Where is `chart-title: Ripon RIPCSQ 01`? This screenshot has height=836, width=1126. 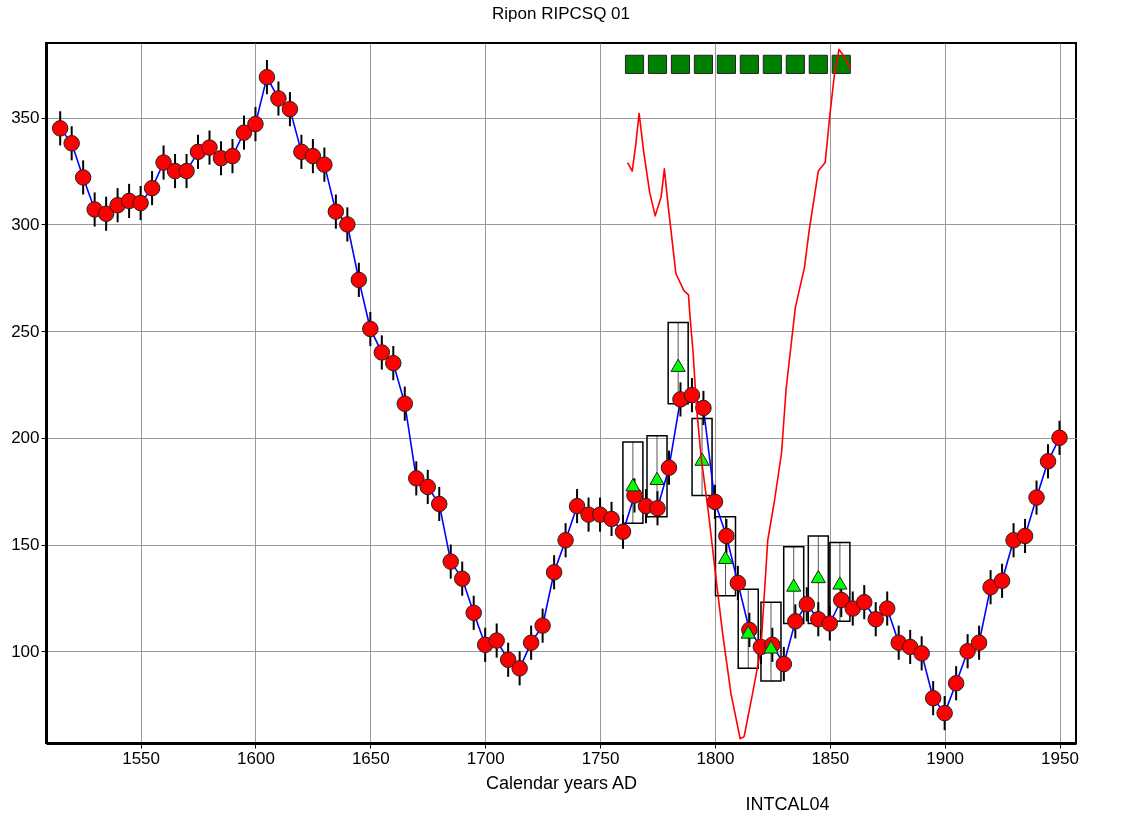
chart-title: Ripon RIPCSQ 01 is located at coordinates (561, 13).